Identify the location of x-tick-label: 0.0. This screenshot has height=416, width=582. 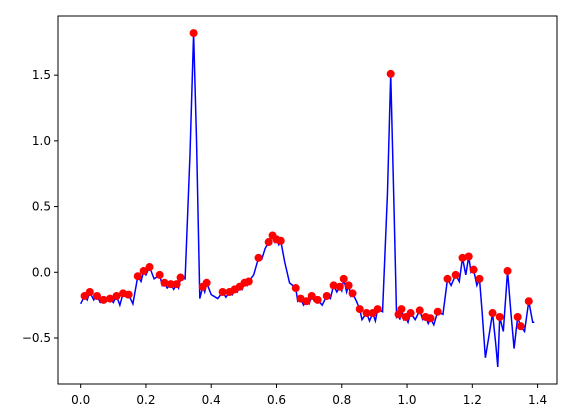
(80, 400).